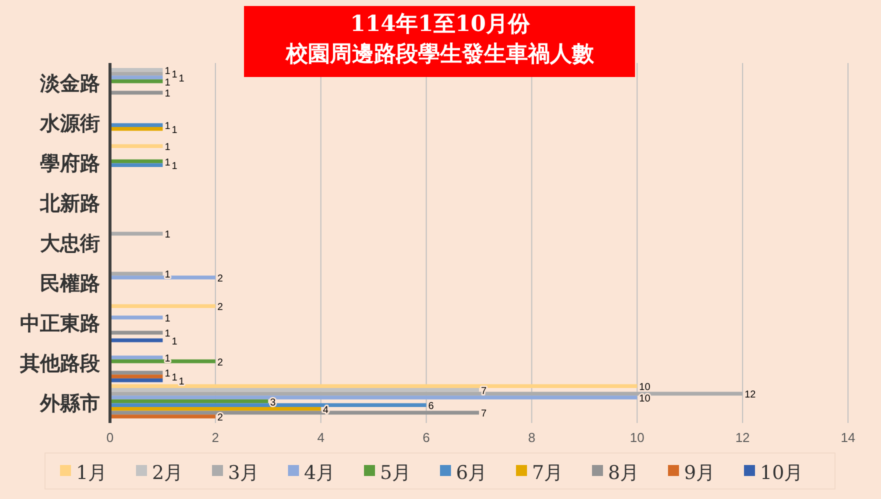  What do you see at coordinates (848, 437) in the screenshot?
I see `x-tick-label: 14` at bounding box center [848, 437].